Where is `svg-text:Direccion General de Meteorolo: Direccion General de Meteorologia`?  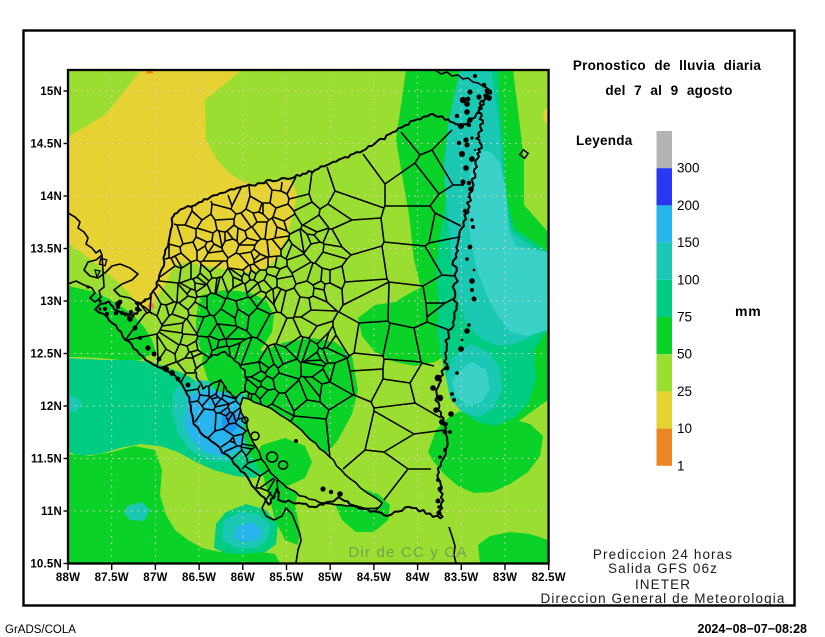
svg-text:Direccion General de Meteorolo: Direccion General de Meteorologia is located at coordinates (663, 598).